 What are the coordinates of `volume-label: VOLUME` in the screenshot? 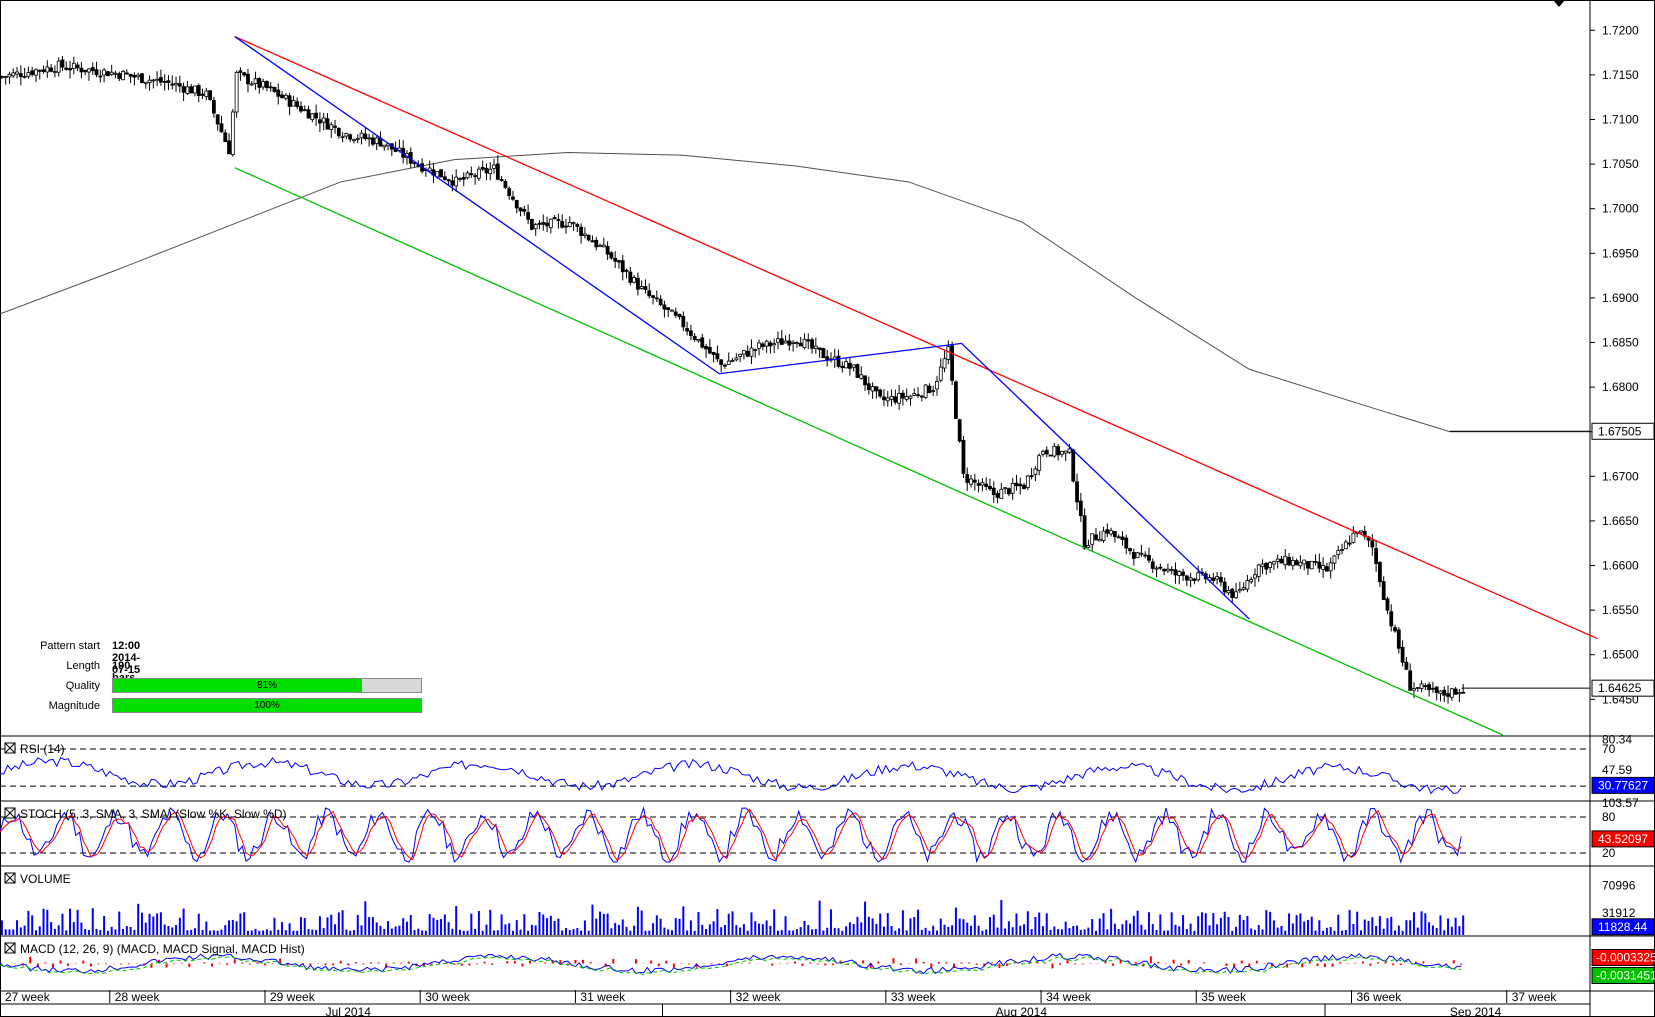 It's located at (45, 879).